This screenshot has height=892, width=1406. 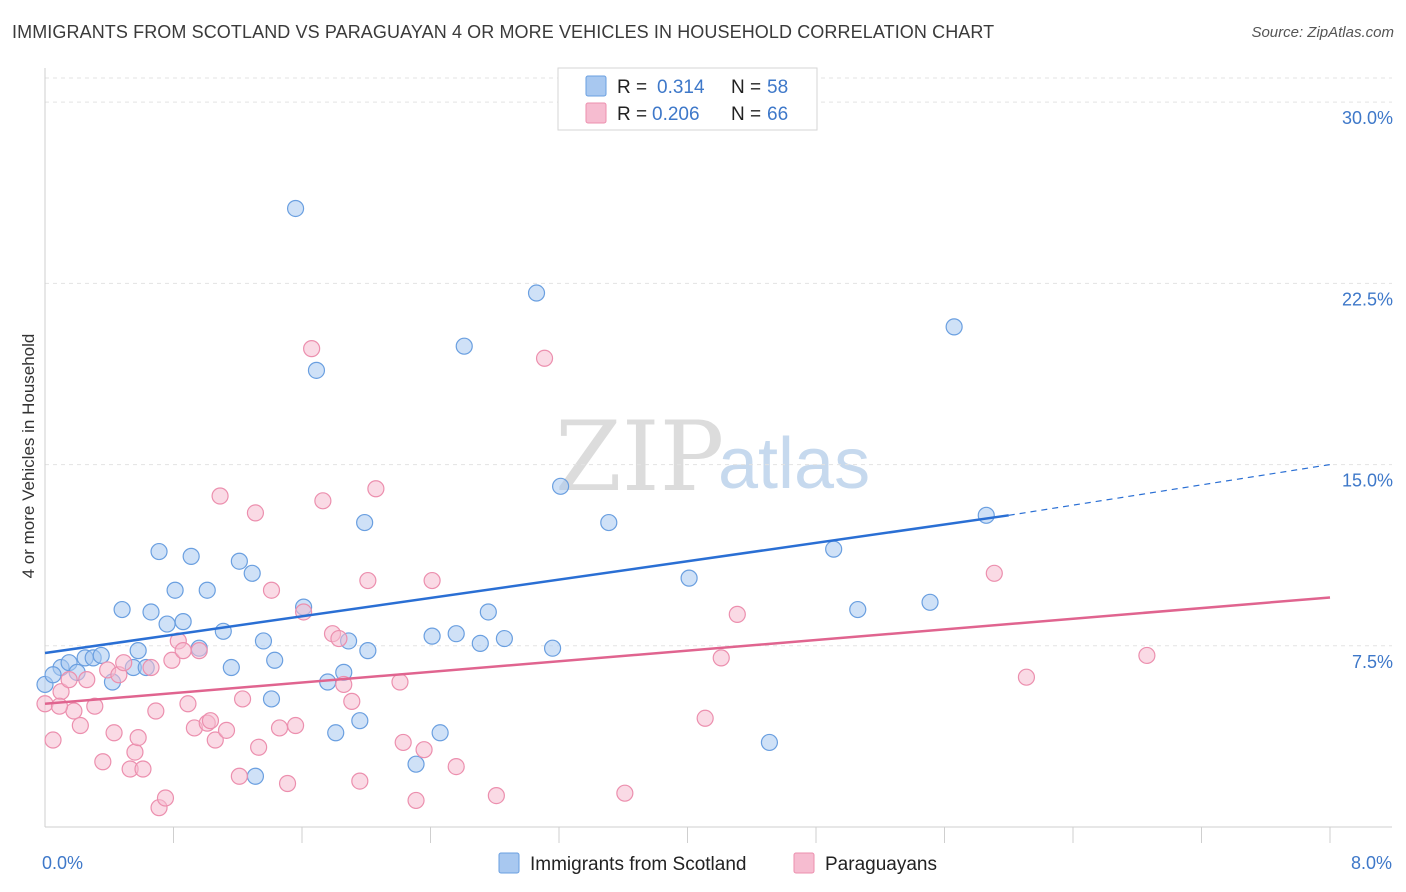 I want to click on legend-n-value-scotland: 58, so click(x=777, y=87).